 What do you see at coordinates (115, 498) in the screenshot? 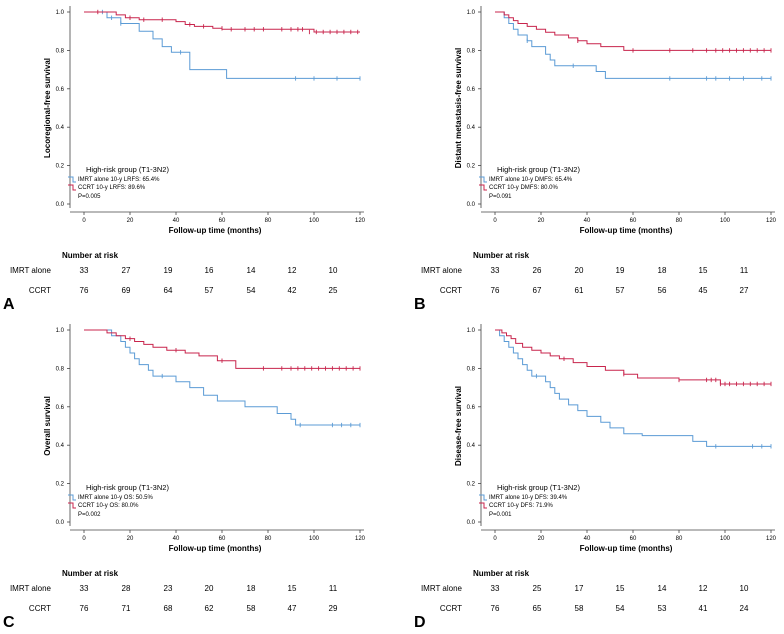
I see `legend-entry: IMRT alone 10-y OS: 50.5%` at bounding box center [115, 498].